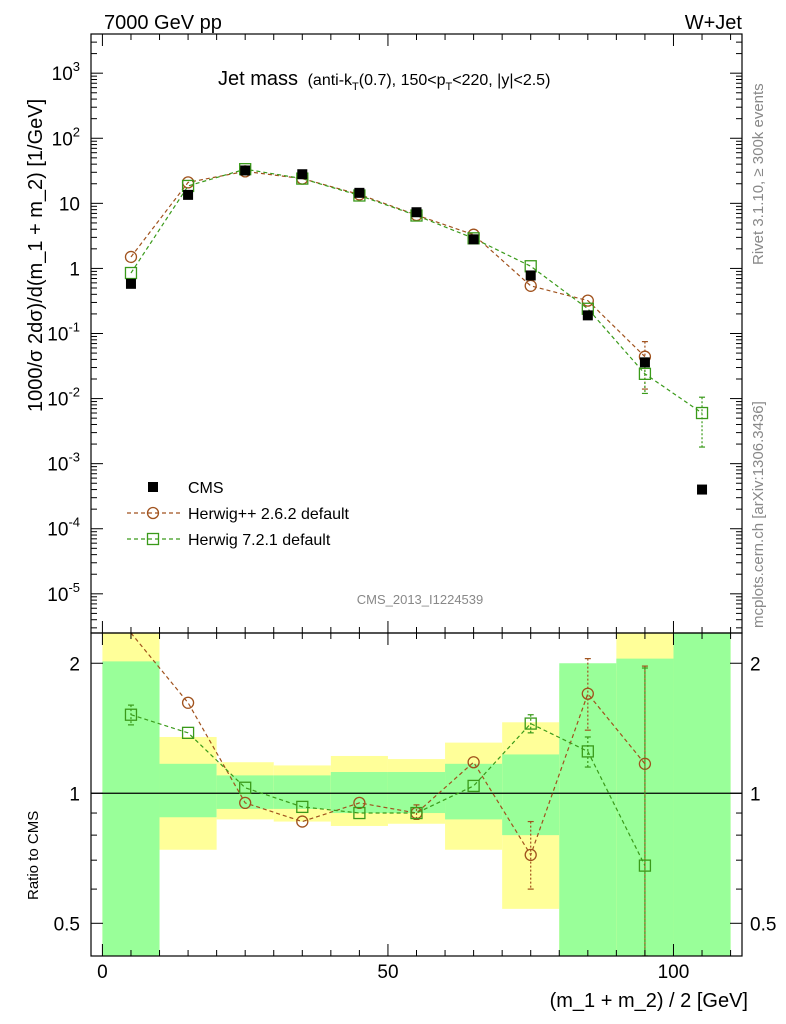 This screenshot has height=1024, width=786. I want to click on mcplots-label: mcplots.cern.ch [arXiv:1306.3436], so click(758, 514).